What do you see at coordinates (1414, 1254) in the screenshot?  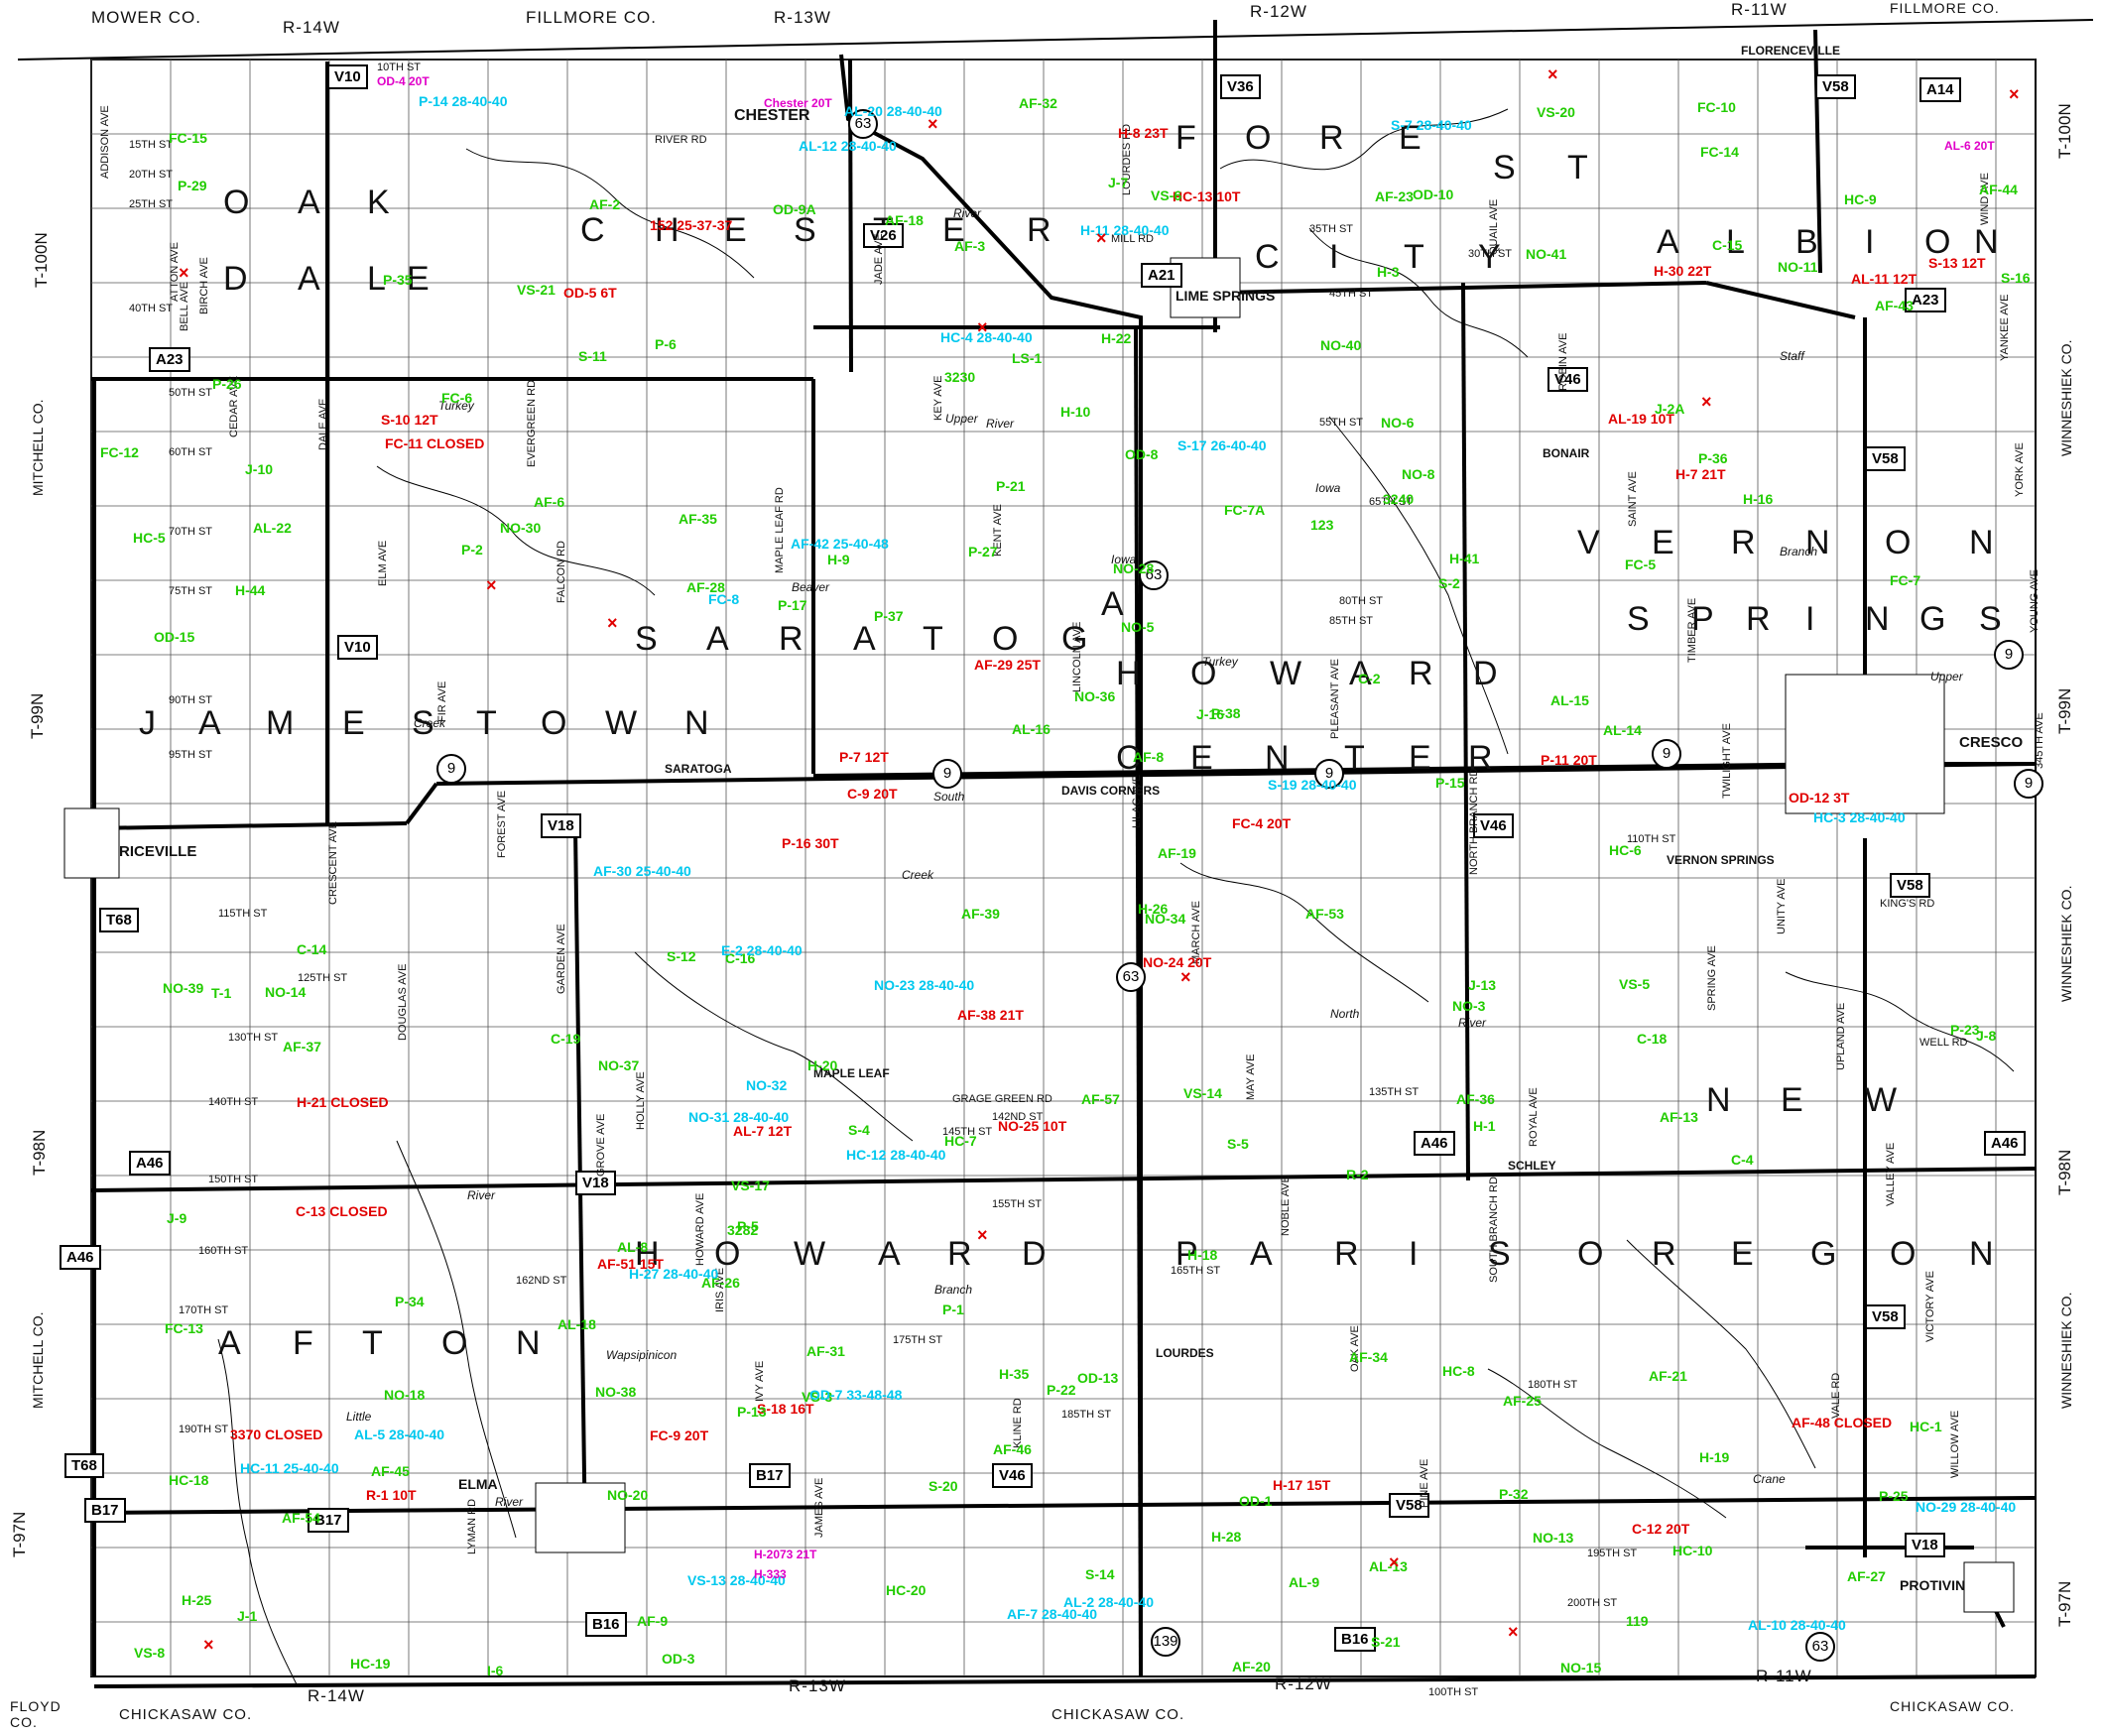 I see `twp-paris-i: I` at bounding box center [1414, 1254].